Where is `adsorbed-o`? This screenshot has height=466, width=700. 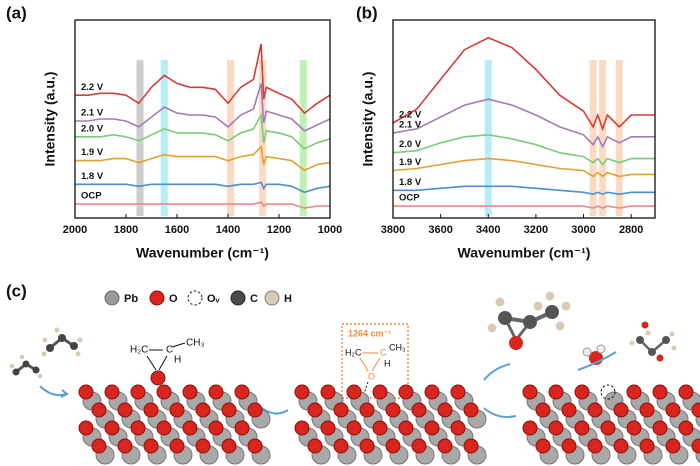 adsorbed-o is located at coordinates (158, 378).